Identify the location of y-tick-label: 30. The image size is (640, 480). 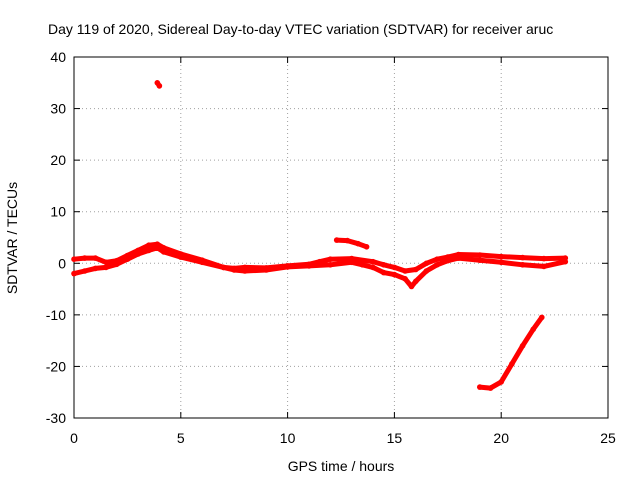
(58, 109).